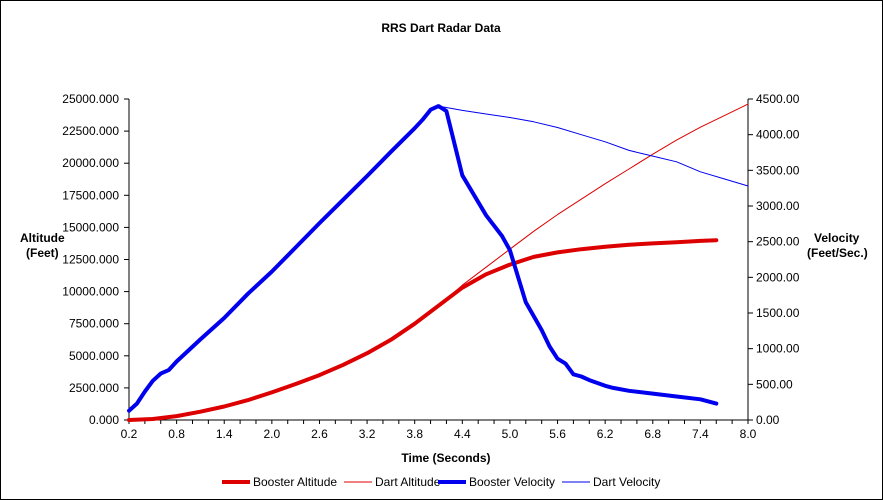 The height and width of the screenshot is (500, 883). I want to click on y-right-tick-label: 500.00, so click(774, 384).